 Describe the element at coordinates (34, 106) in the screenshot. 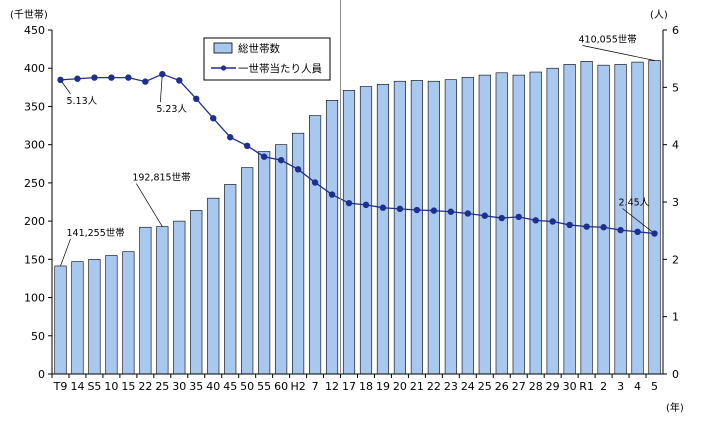

I see `left-tick-label-350: 350` at that location.